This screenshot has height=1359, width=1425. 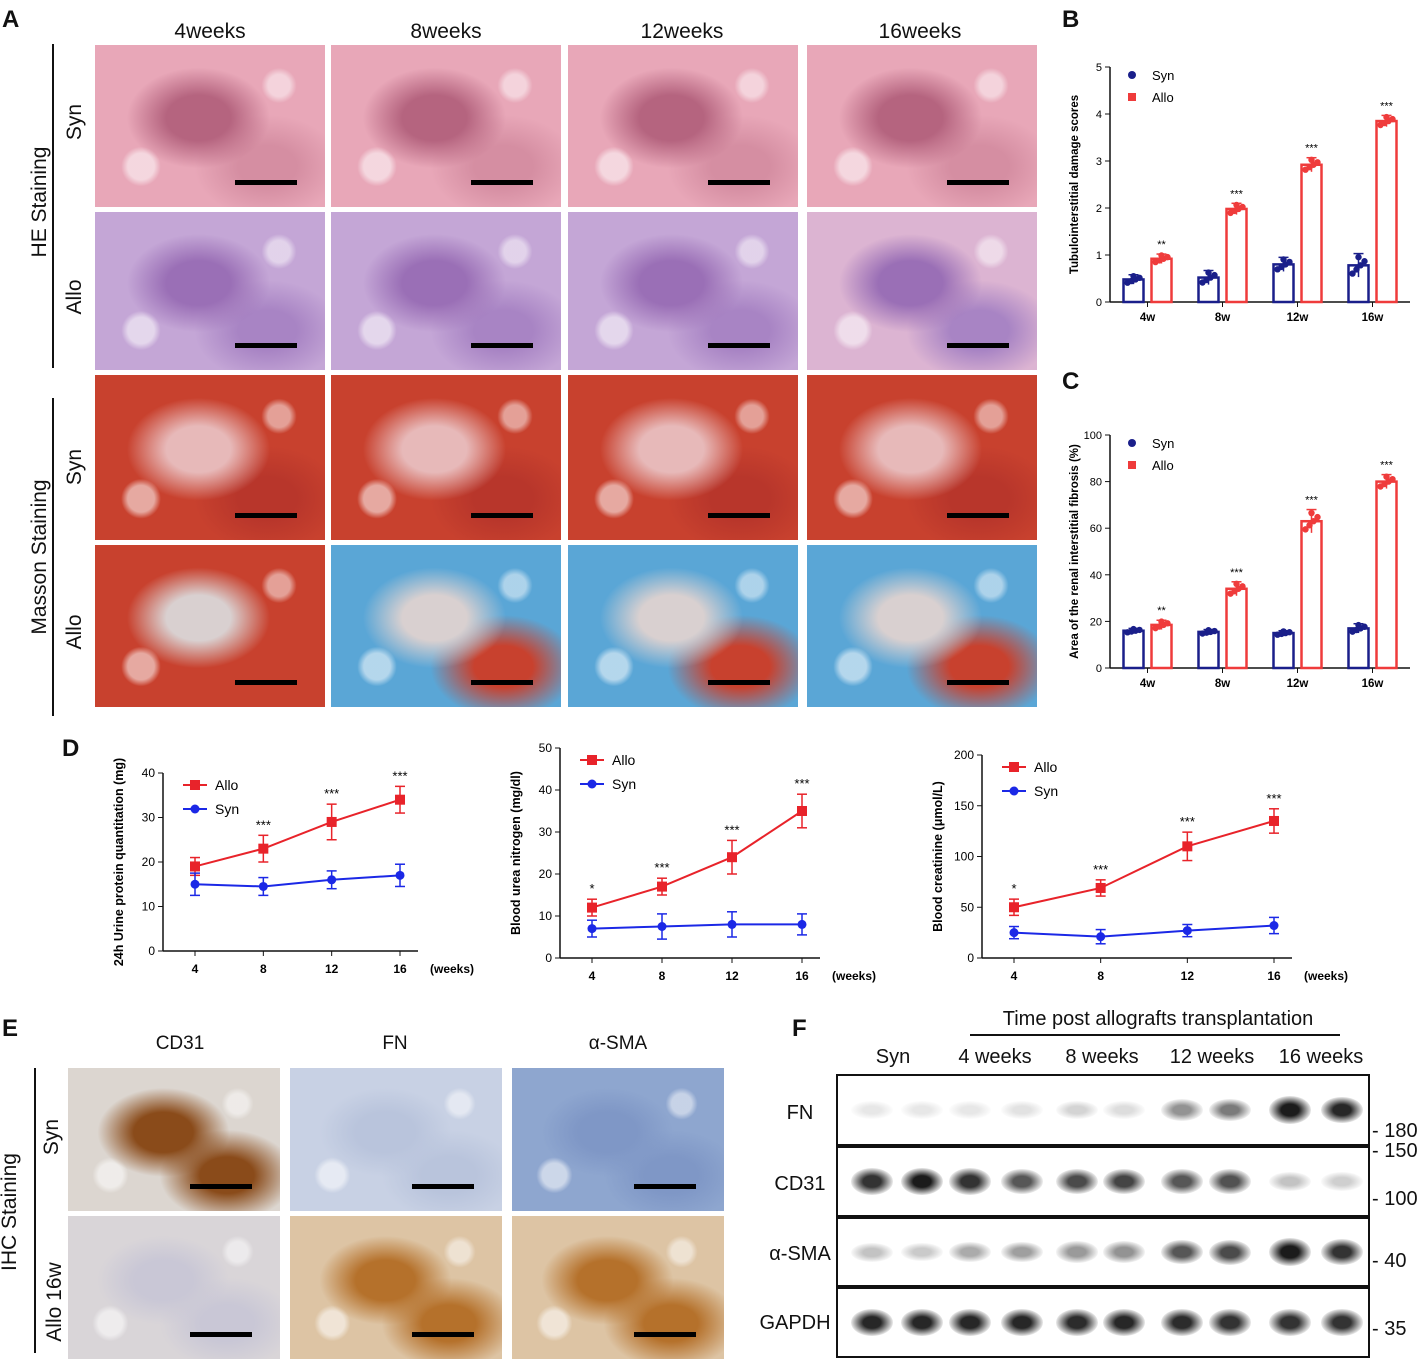 I want to click on y-tick-label: 80, so click(x=1096, y=483).